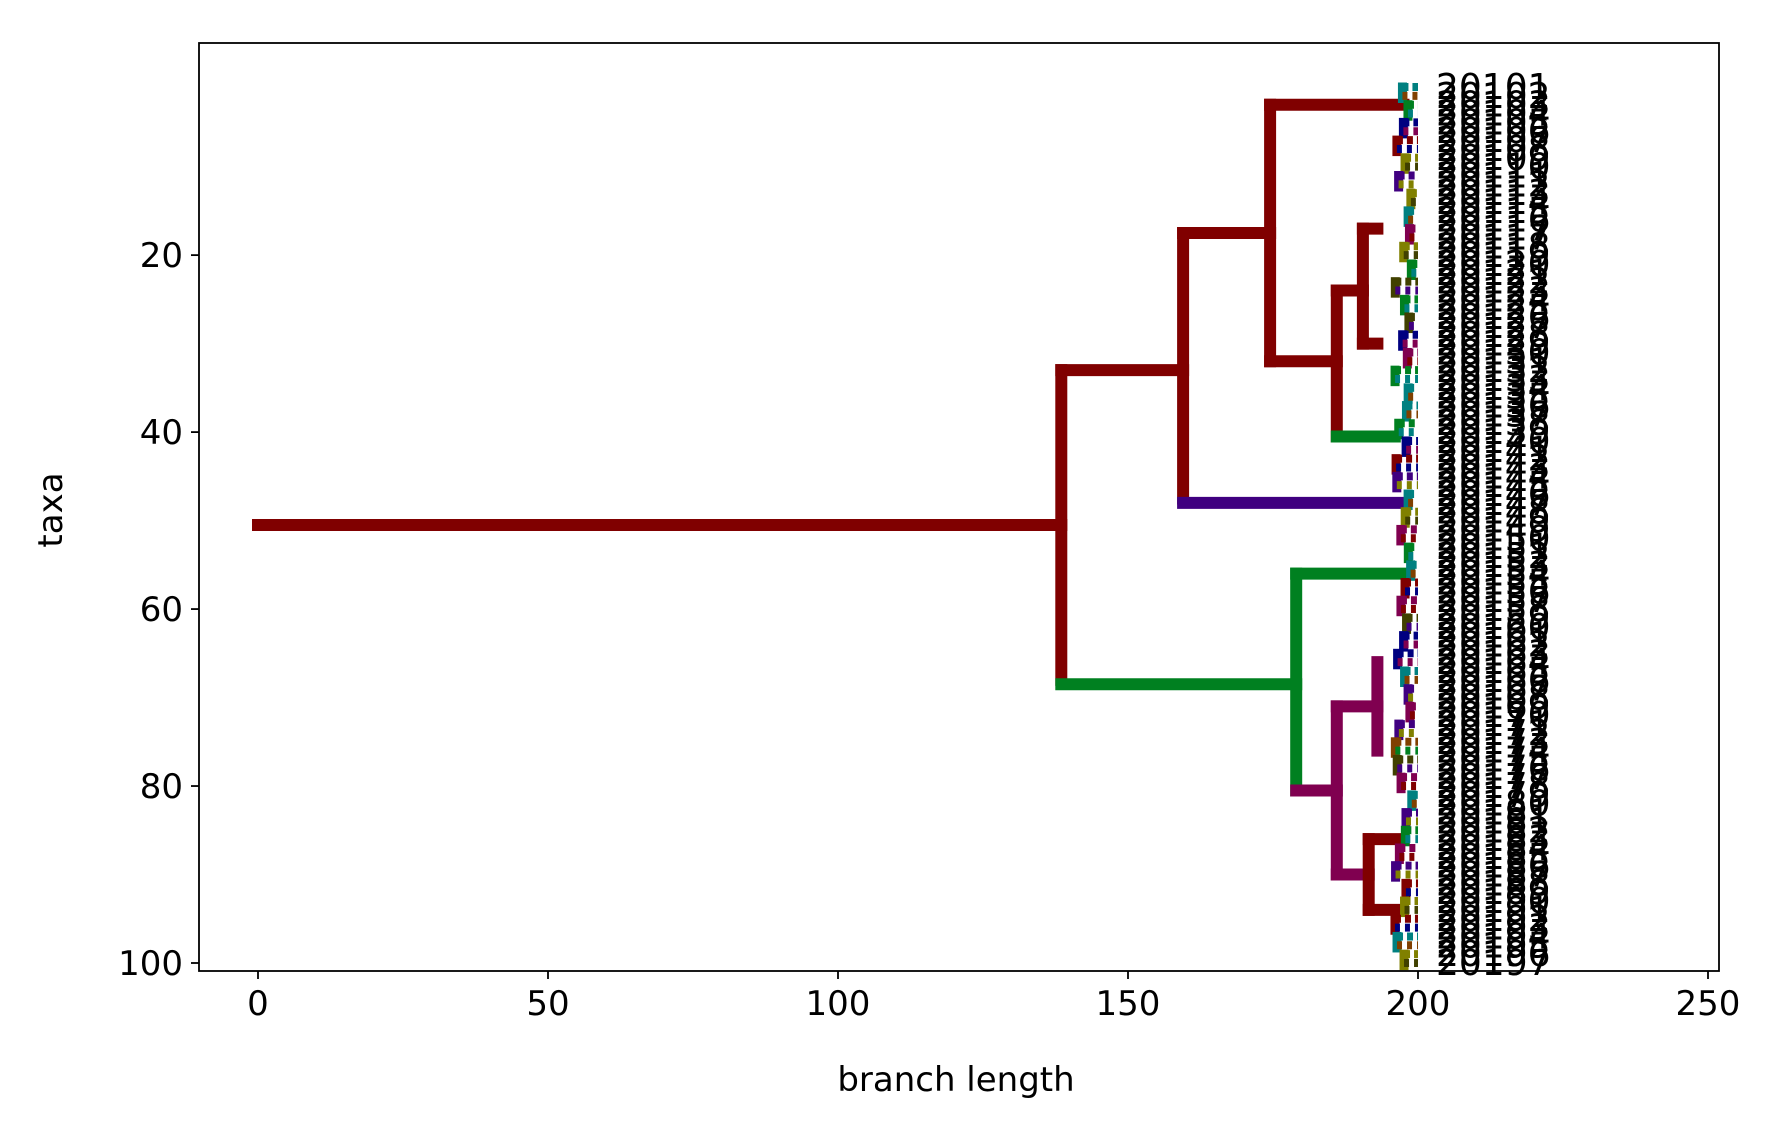 This screenshot has height=1127, width=1771. I want to click on y-tick-label: 20, so click(161, 256).